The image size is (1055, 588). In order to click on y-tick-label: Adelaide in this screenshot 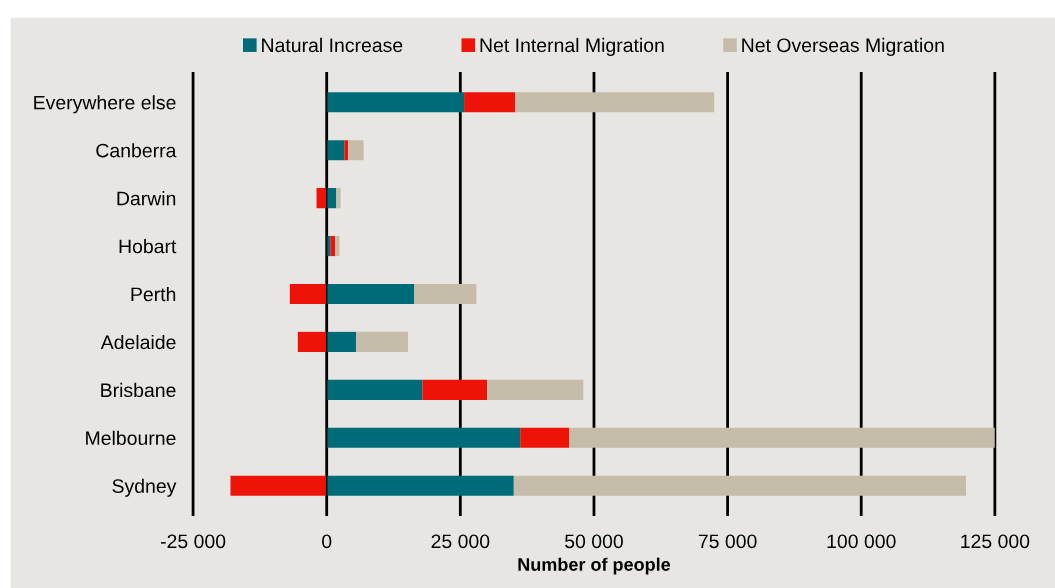, I will do `click(138, 342)`.